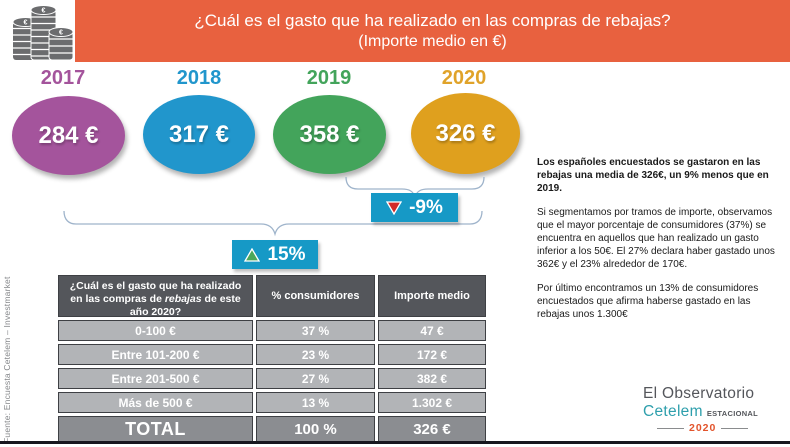 Image resolution: width=790 pixels, height=447 pixels. What do you see at coordinates (155, 354) in the screenshot?
I see `table-row-range: Entre 101-200 €` at bounding box center [155, 354].